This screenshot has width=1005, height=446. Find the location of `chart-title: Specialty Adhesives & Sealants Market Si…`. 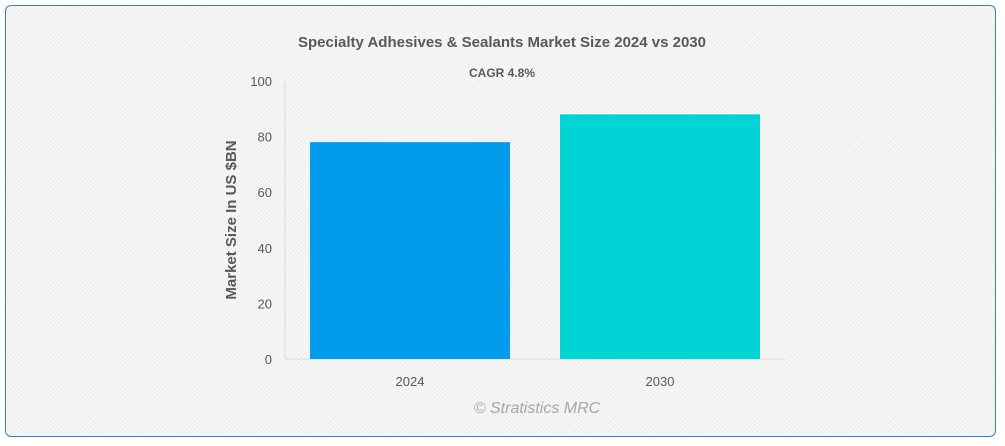

chart-title: Specialty Adhesives & Sealants Market Si… is located at coordinates (502, 42).